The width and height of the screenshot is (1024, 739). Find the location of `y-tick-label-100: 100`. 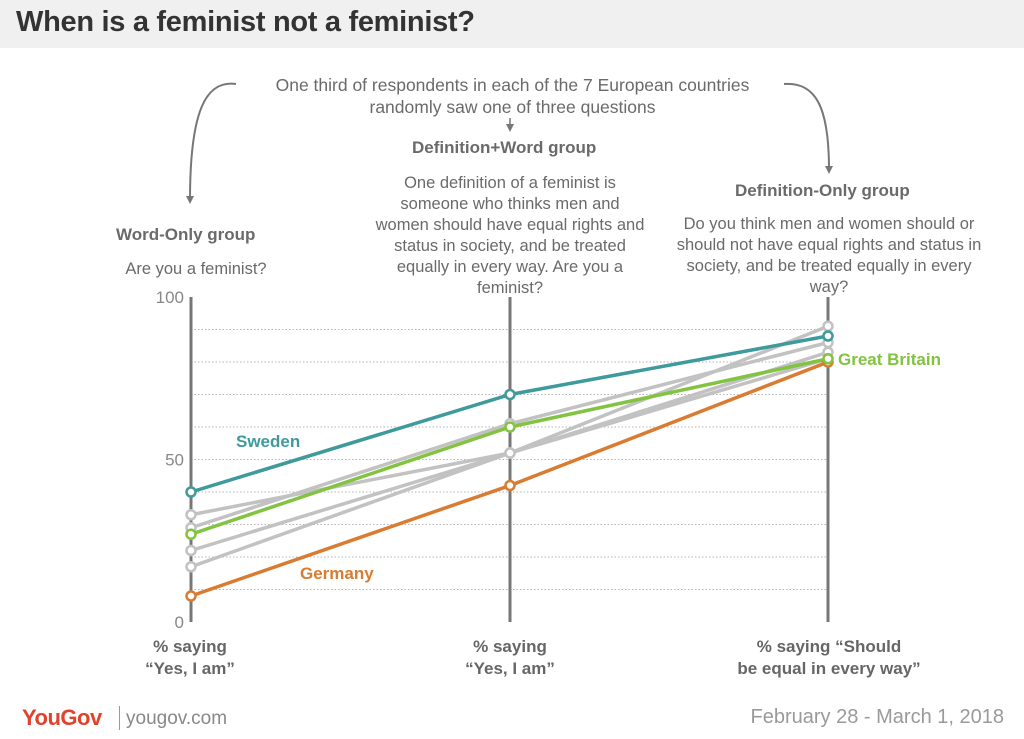

y-tick-label-100: 100 is located at coordinates (170, 297).